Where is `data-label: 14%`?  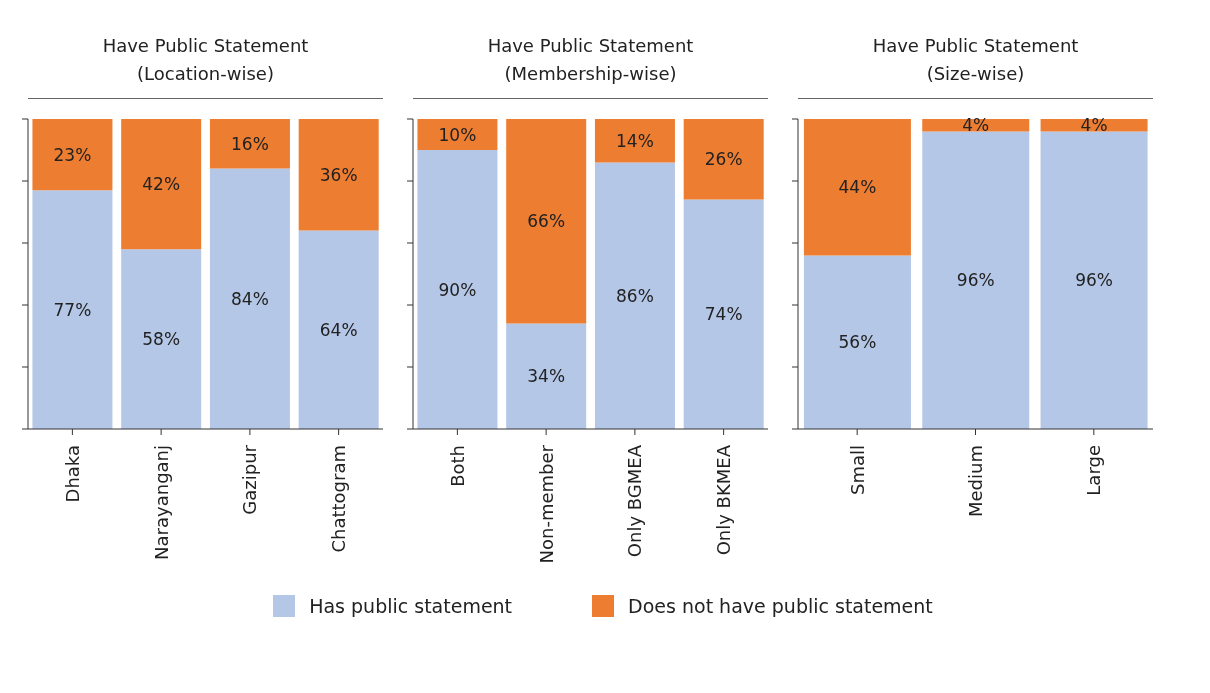
data-label: 14% is located at coordinates (635, 140).